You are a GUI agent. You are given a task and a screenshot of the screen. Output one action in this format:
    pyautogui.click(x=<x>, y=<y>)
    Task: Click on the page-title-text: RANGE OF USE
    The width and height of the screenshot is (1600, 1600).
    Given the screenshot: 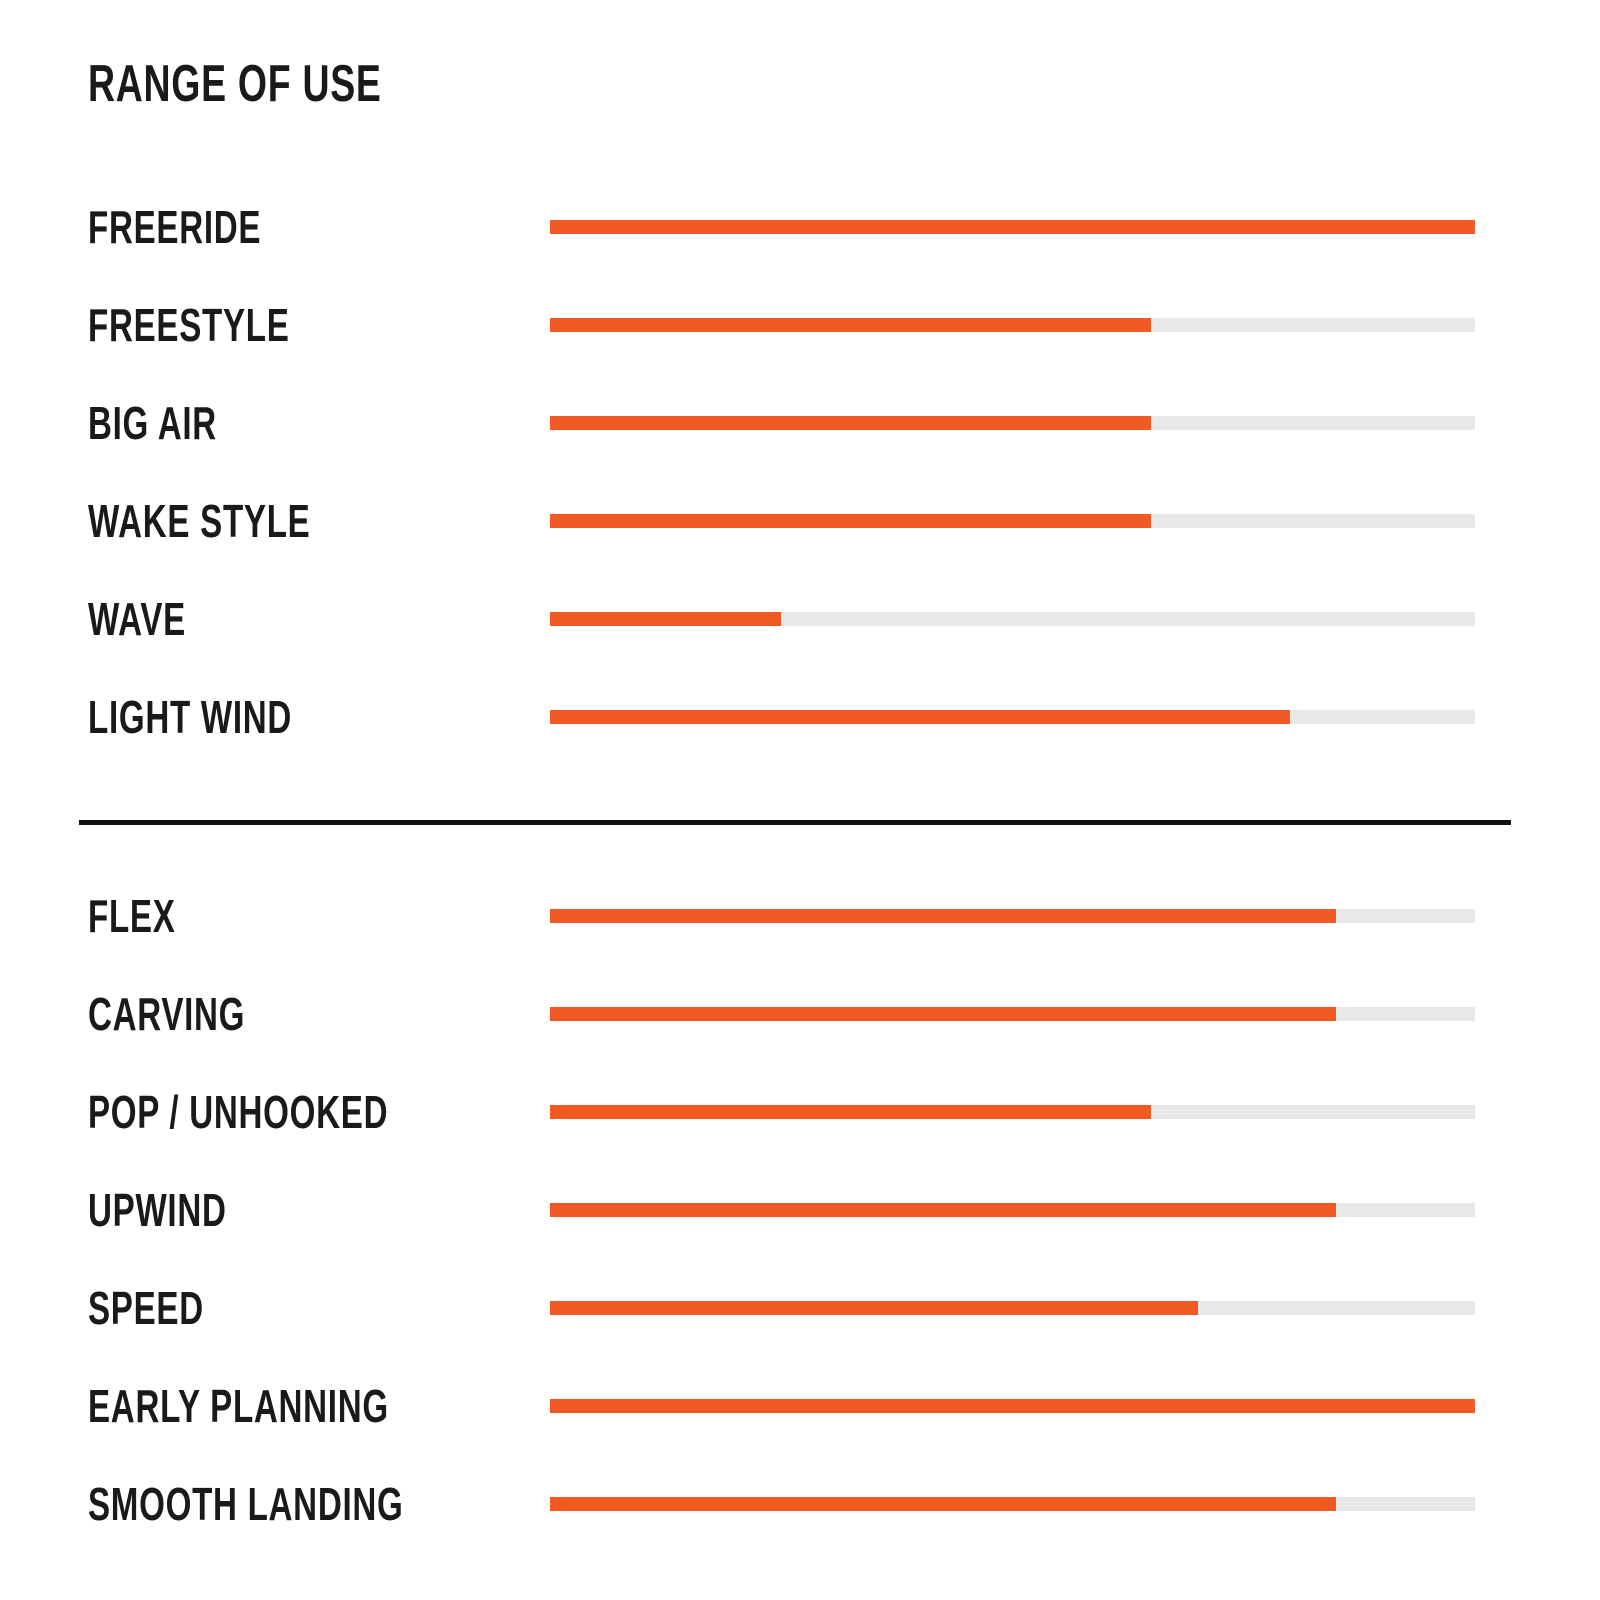 What is the action you would take?
    pyautogui.click(x=235, y=84)
    